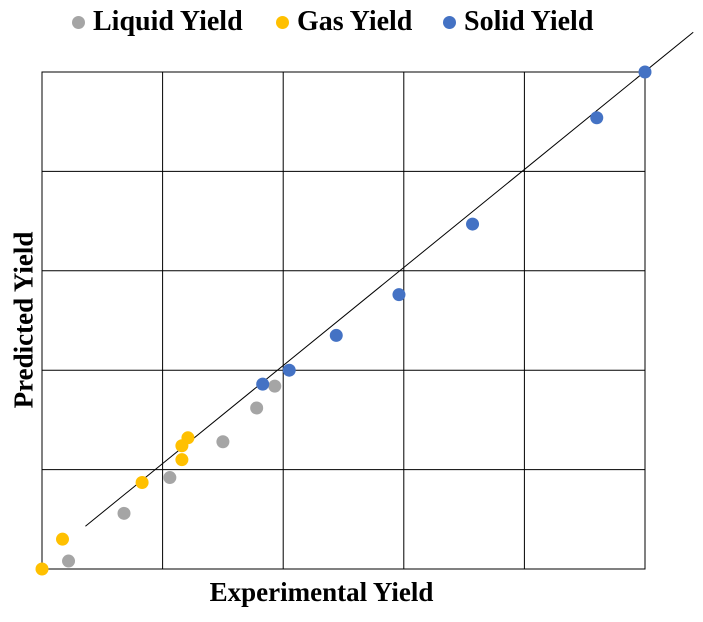 Image resolution: width=703 pixels, height=622 pixels. What do you see at coordinates (529, 21) in the screenshot?
I see `legend-label-solid: Solid Yield` at bounding box center [529, 21].